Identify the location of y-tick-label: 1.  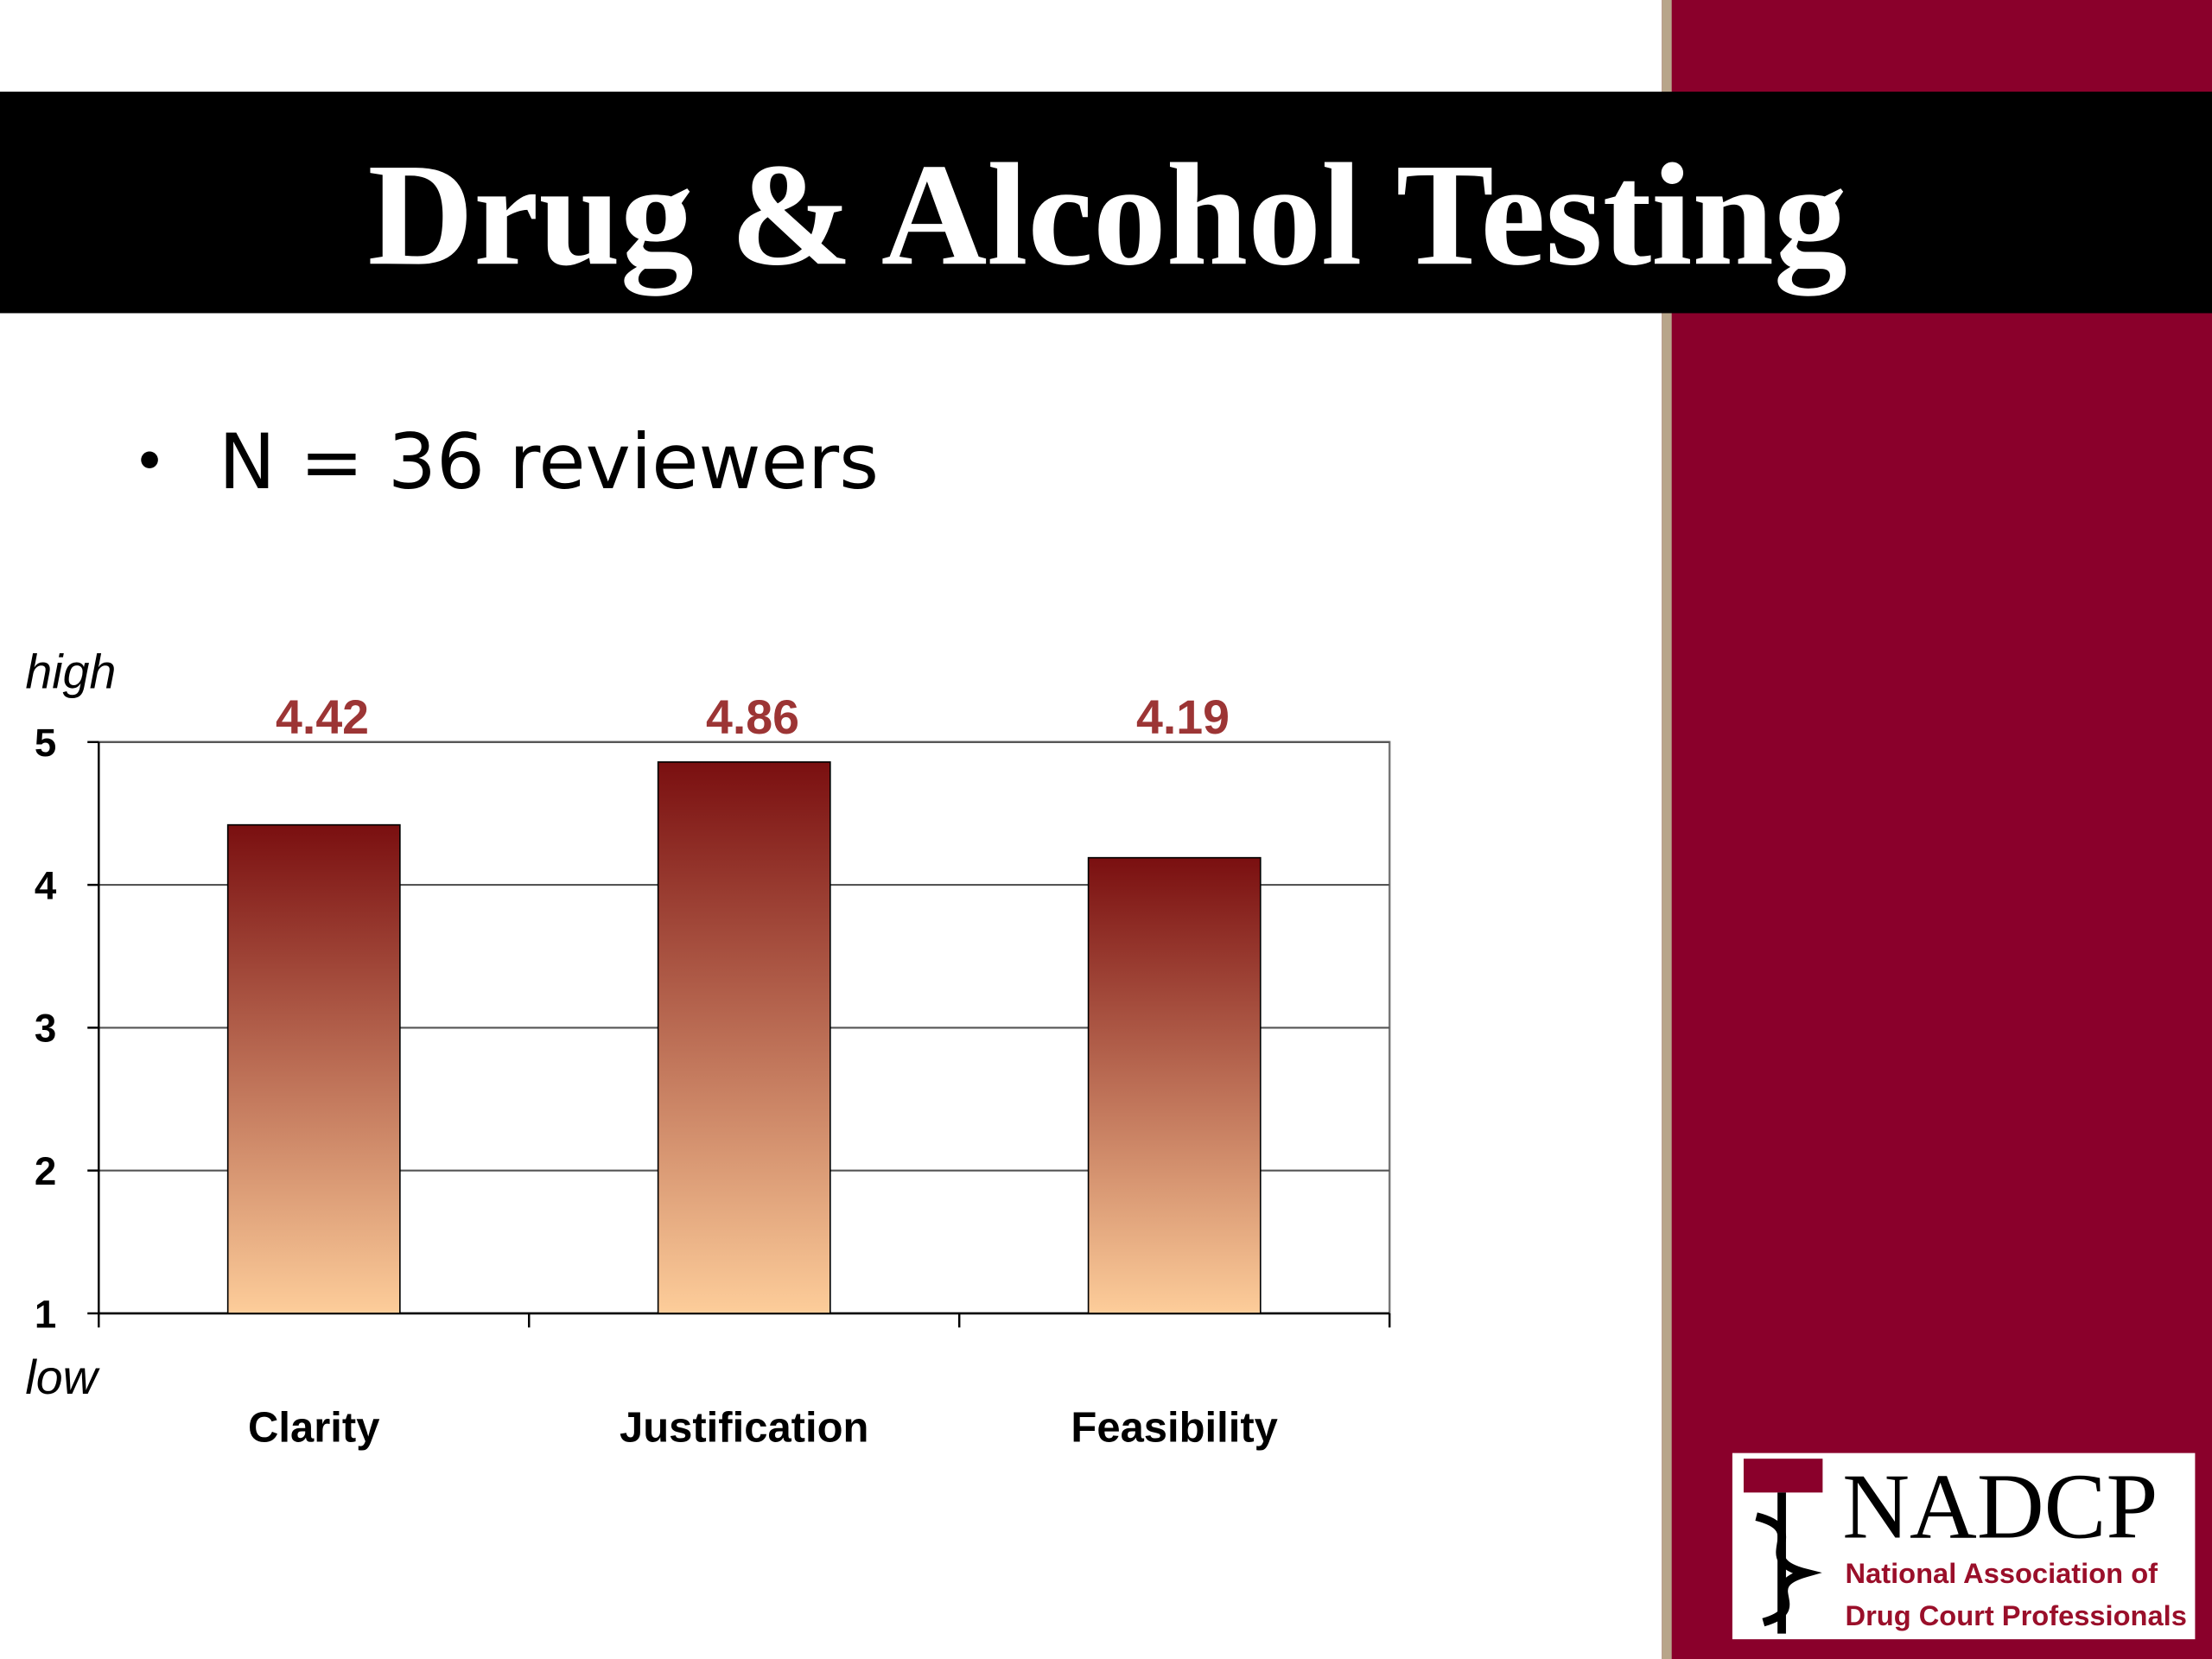
(45, 1314).